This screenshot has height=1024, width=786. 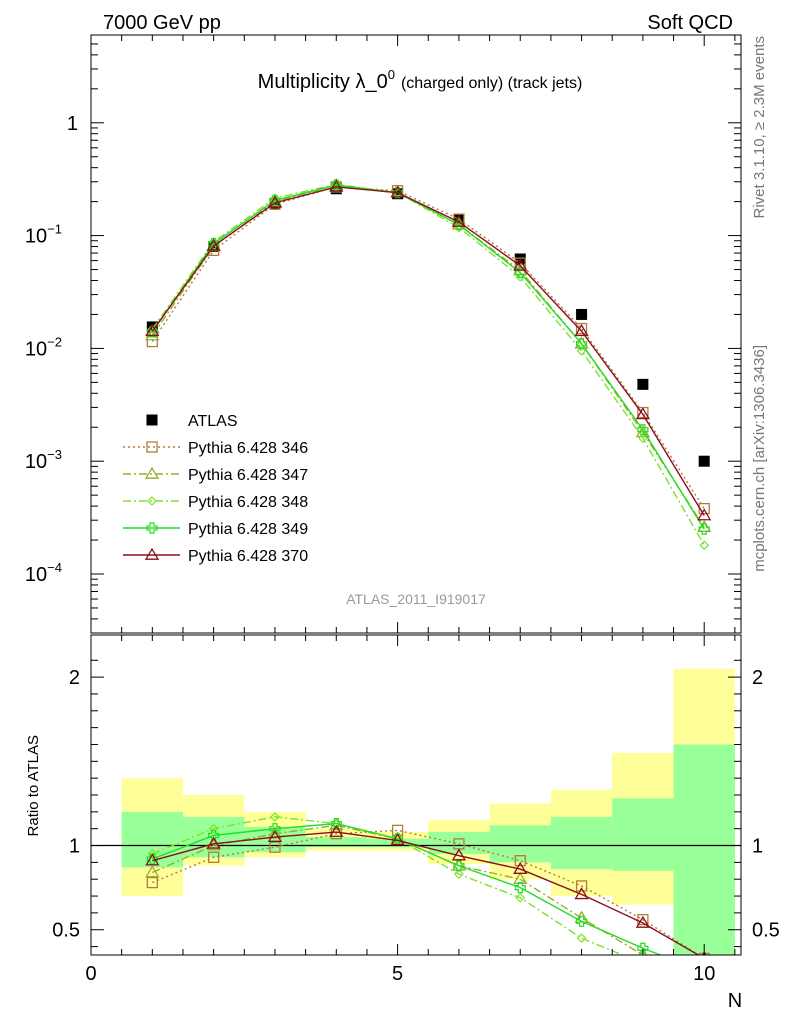 What do you see at coordinates (757, 678) in the screenshot?
I see `y-tick-label-right: 2` at bounding box center [757, 678].